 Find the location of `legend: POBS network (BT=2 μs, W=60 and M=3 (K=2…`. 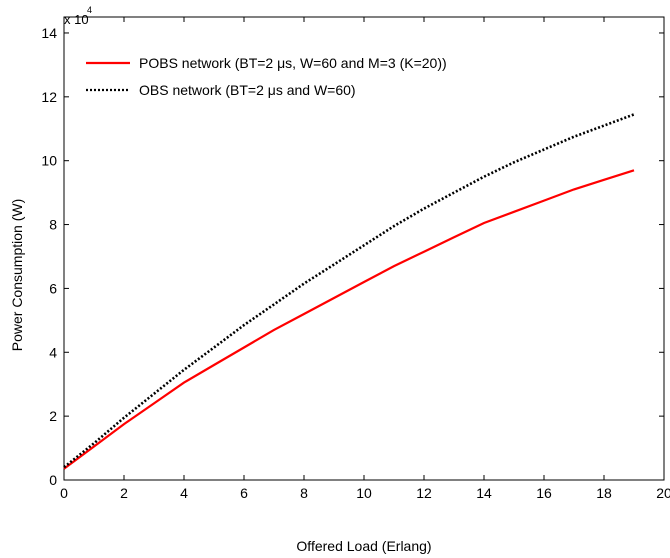

legend: POBS network (BT=2 μs, W=60 and M=3 (K=2… is located at coordinates (259, 77).